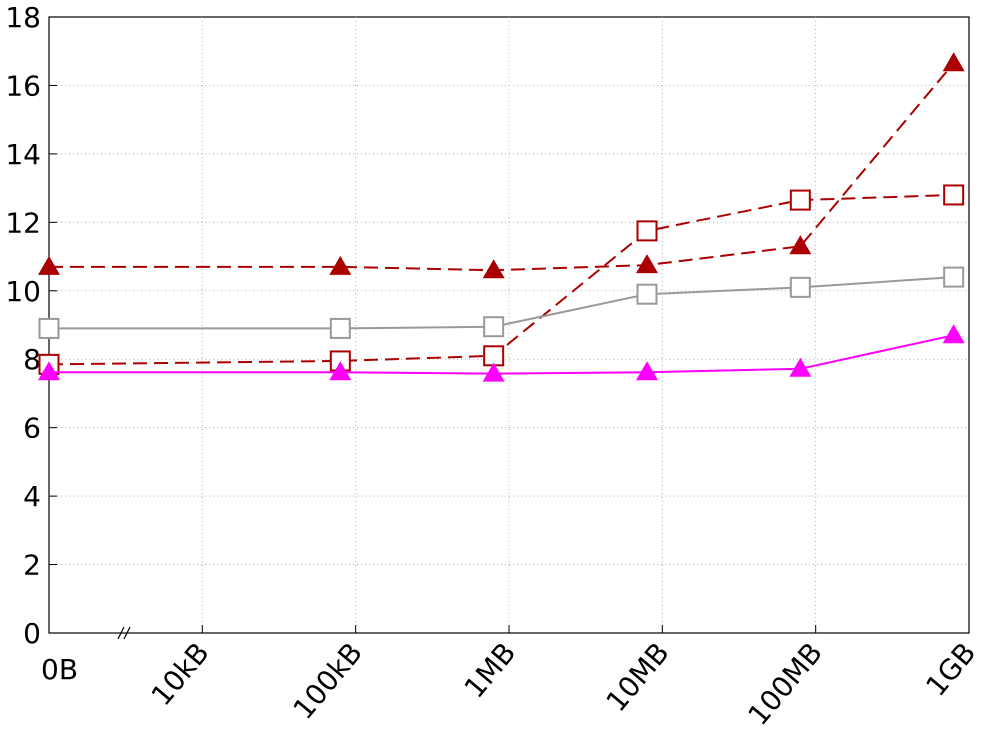 Image resolution: width=997 pixels, height=747 pixels. Describe the element at coordinates (180, 674) in the screenshot. I see `x-tick-label: 10kB` at that location.